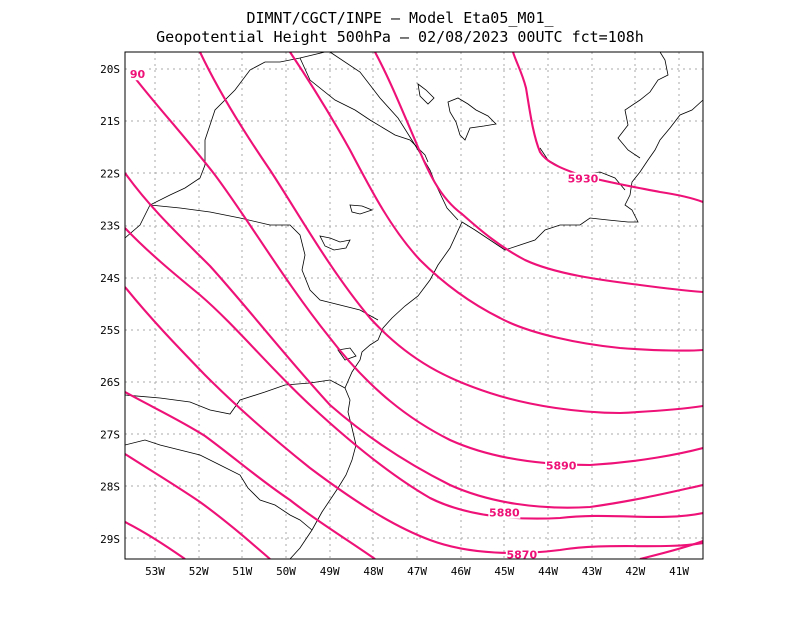  I want to click on lon-tick-label: 50W, so click(286, 571).